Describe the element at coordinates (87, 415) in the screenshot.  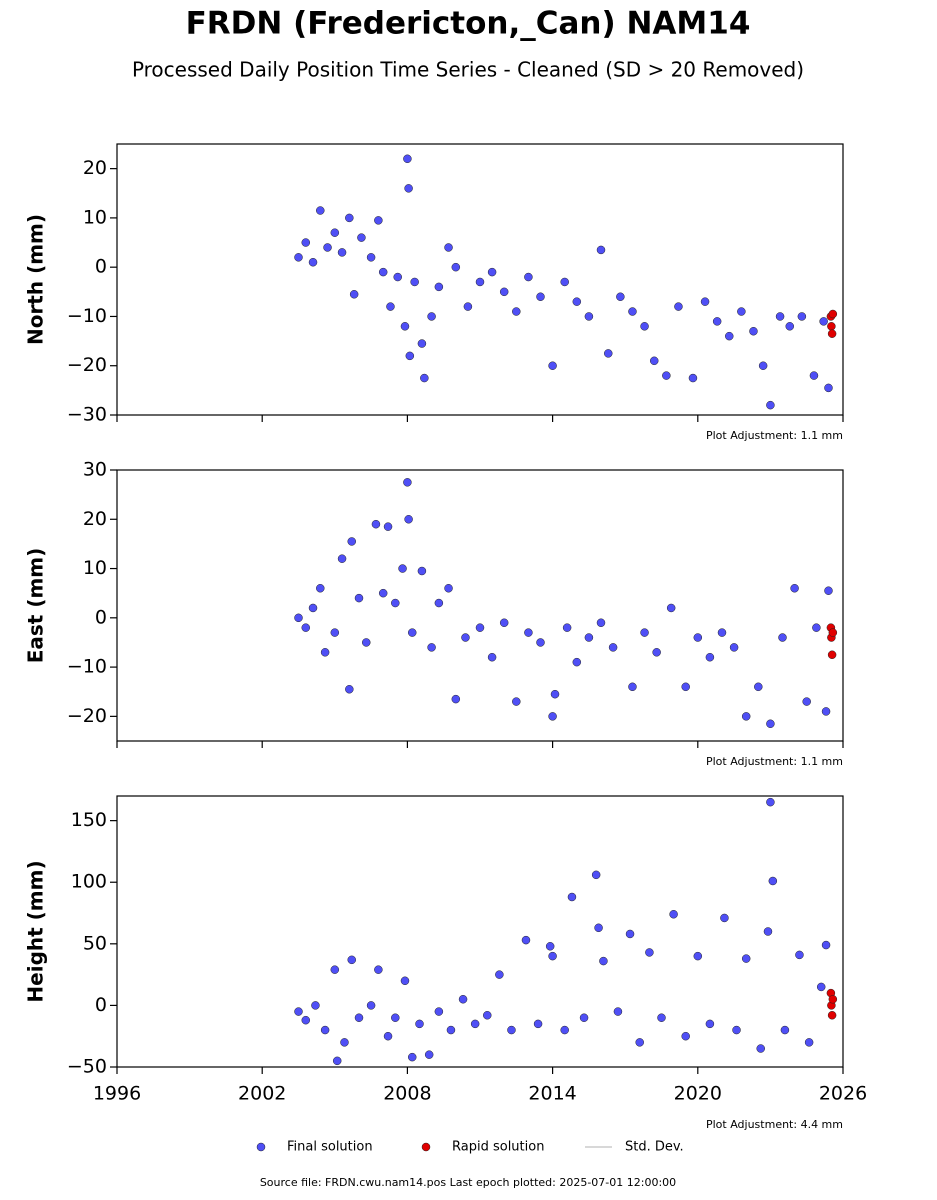
I see `y-tick-label: −30` at that location.